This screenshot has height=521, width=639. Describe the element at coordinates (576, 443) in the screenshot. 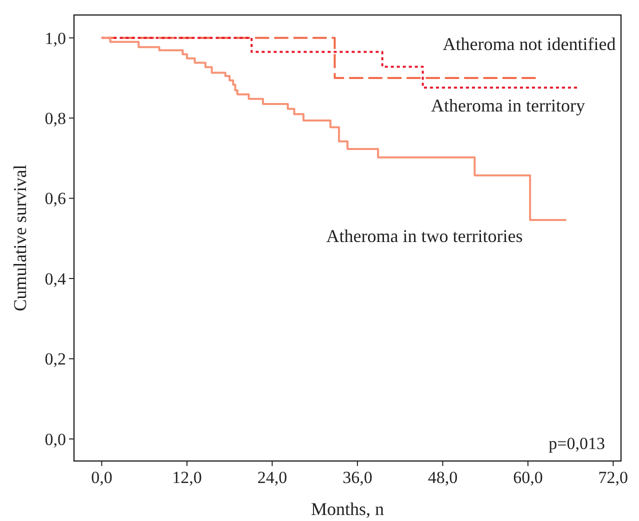

I see `annotation: p=0,013` at that location.